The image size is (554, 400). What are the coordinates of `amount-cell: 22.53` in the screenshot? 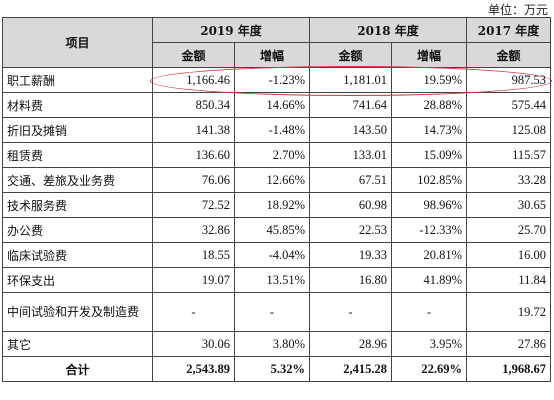 It's located at (351, 230).